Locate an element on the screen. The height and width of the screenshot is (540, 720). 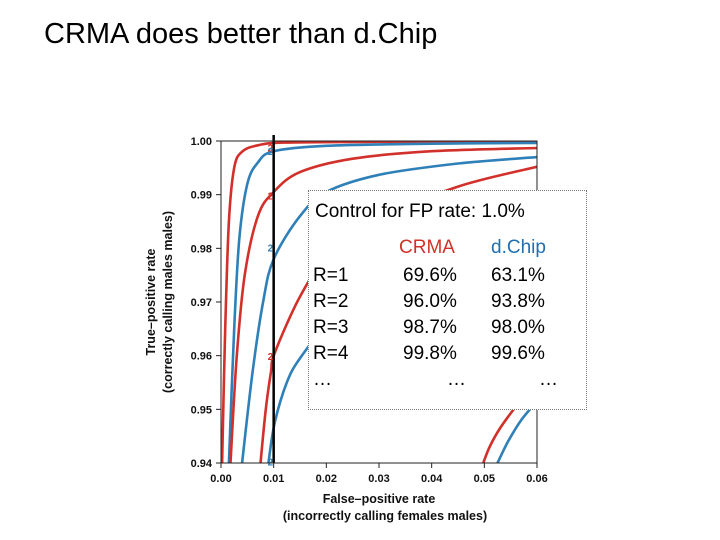
x-tick-label: 0.01 is located at coordinates (273, 479).